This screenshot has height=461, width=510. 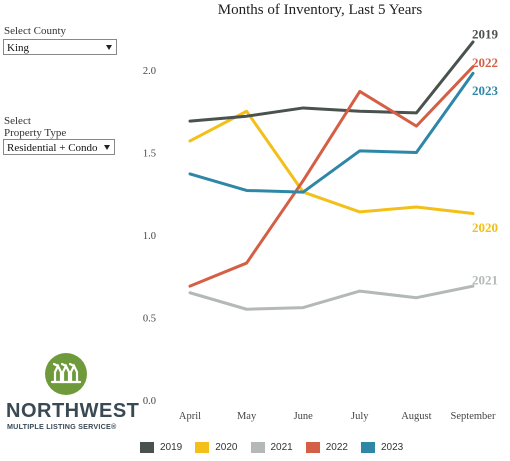 What do you see at coordinates (35, 31) in the screenshot?
I see `county-filter-label: Select County` at bounding box center [35, 31].